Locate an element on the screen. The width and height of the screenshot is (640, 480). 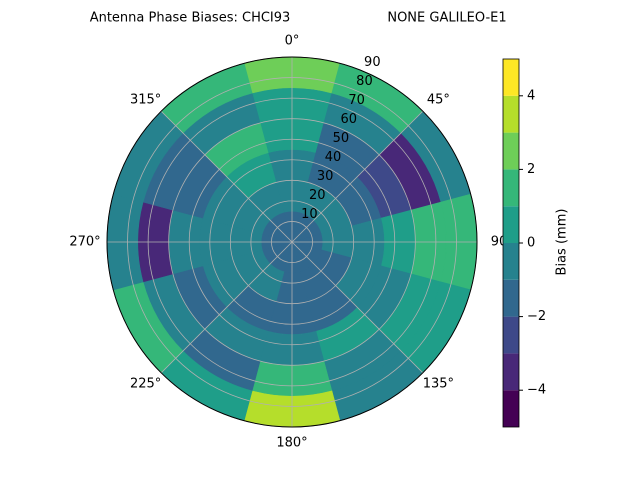
r-tick-label: 60 is located at coordinates (348, 119).